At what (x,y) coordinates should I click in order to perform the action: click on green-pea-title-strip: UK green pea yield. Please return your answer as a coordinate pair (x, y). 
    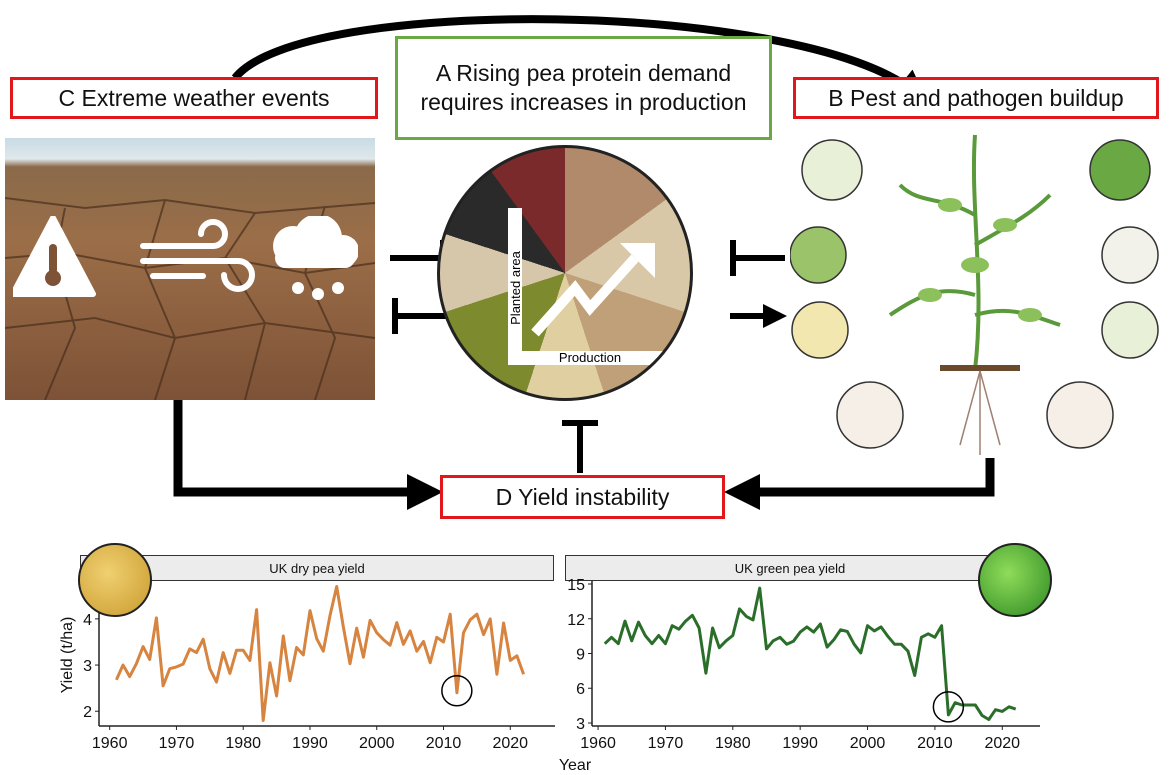
    Looking at the image, I should click on (790, 568).